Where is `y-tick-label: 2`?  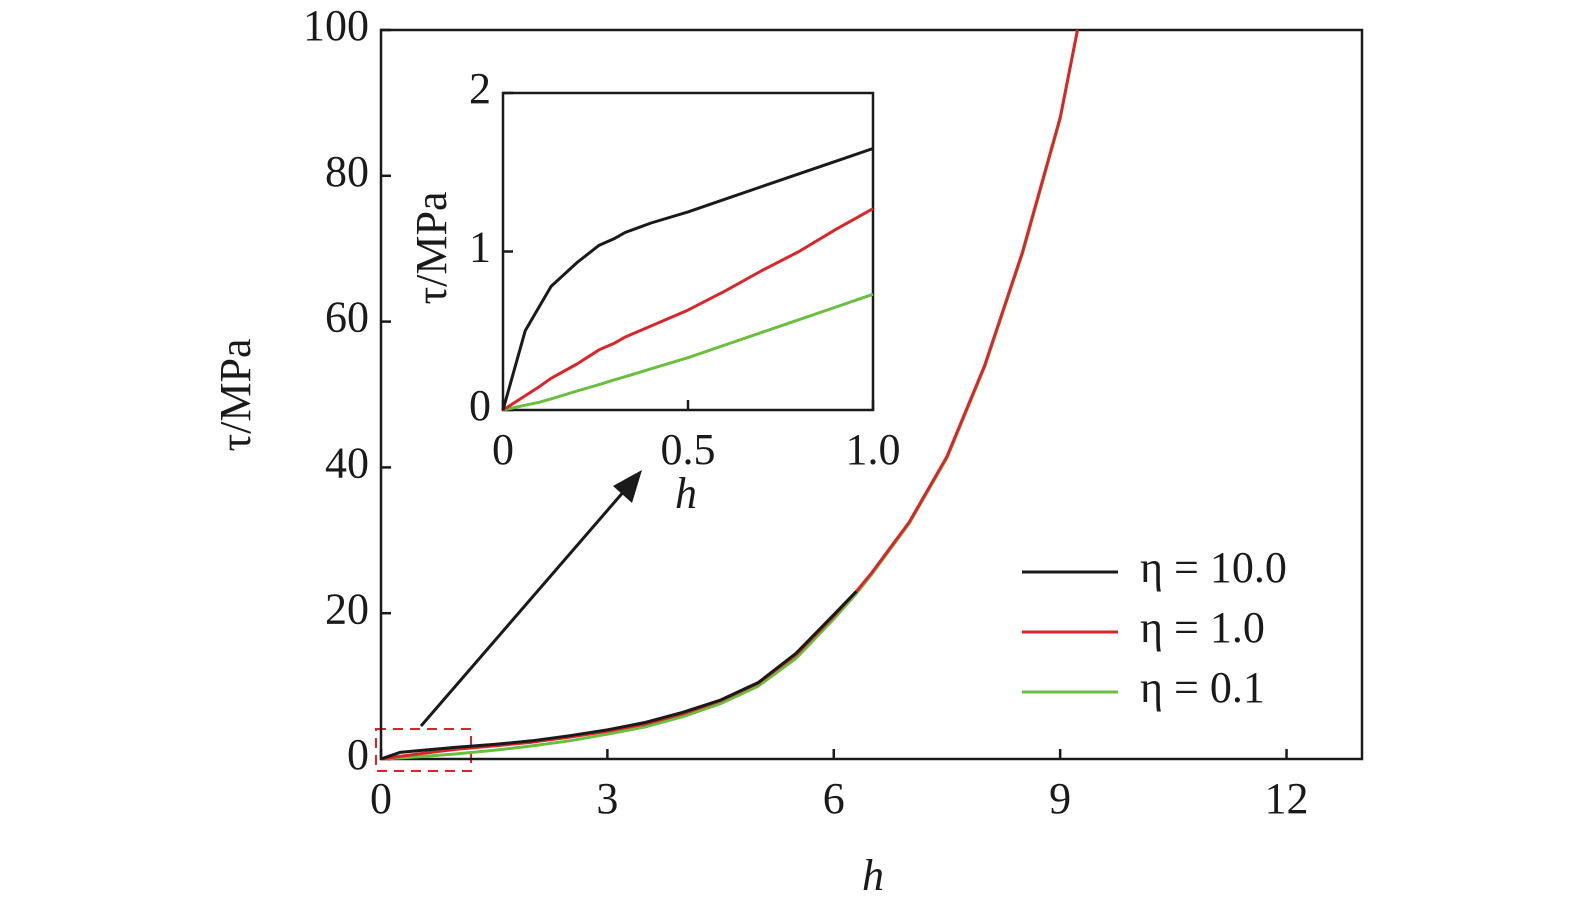
y-tick-label: 2 is located at coordinates (480, 88).